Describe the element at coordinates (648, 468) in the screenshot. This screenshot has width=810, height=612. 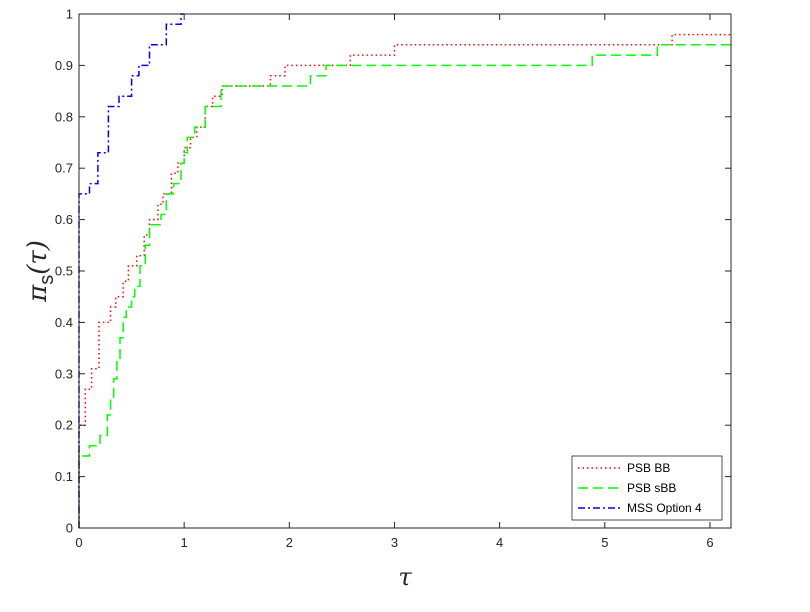
I see `legend-label-psb-bb: PSB BB` at that location.